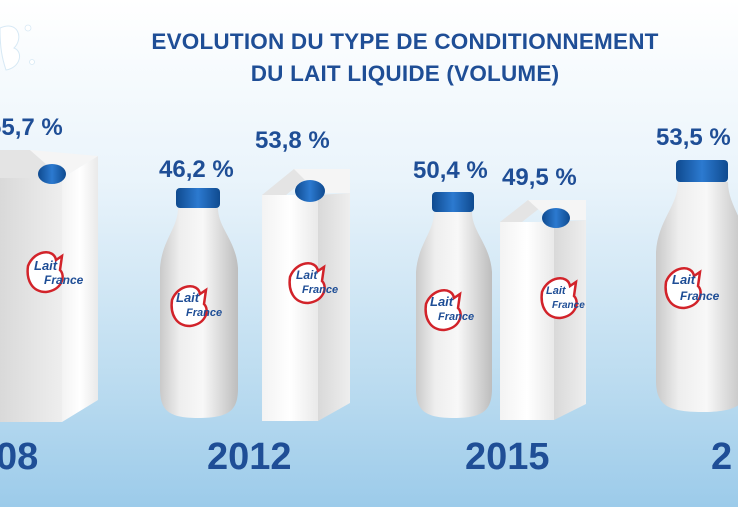 Image resolution: width=738 pixels, height=507 pixels. Describe the element at coordinates (507, 457) in the screenshot. I see `year-label-2015: 2015` at that location.